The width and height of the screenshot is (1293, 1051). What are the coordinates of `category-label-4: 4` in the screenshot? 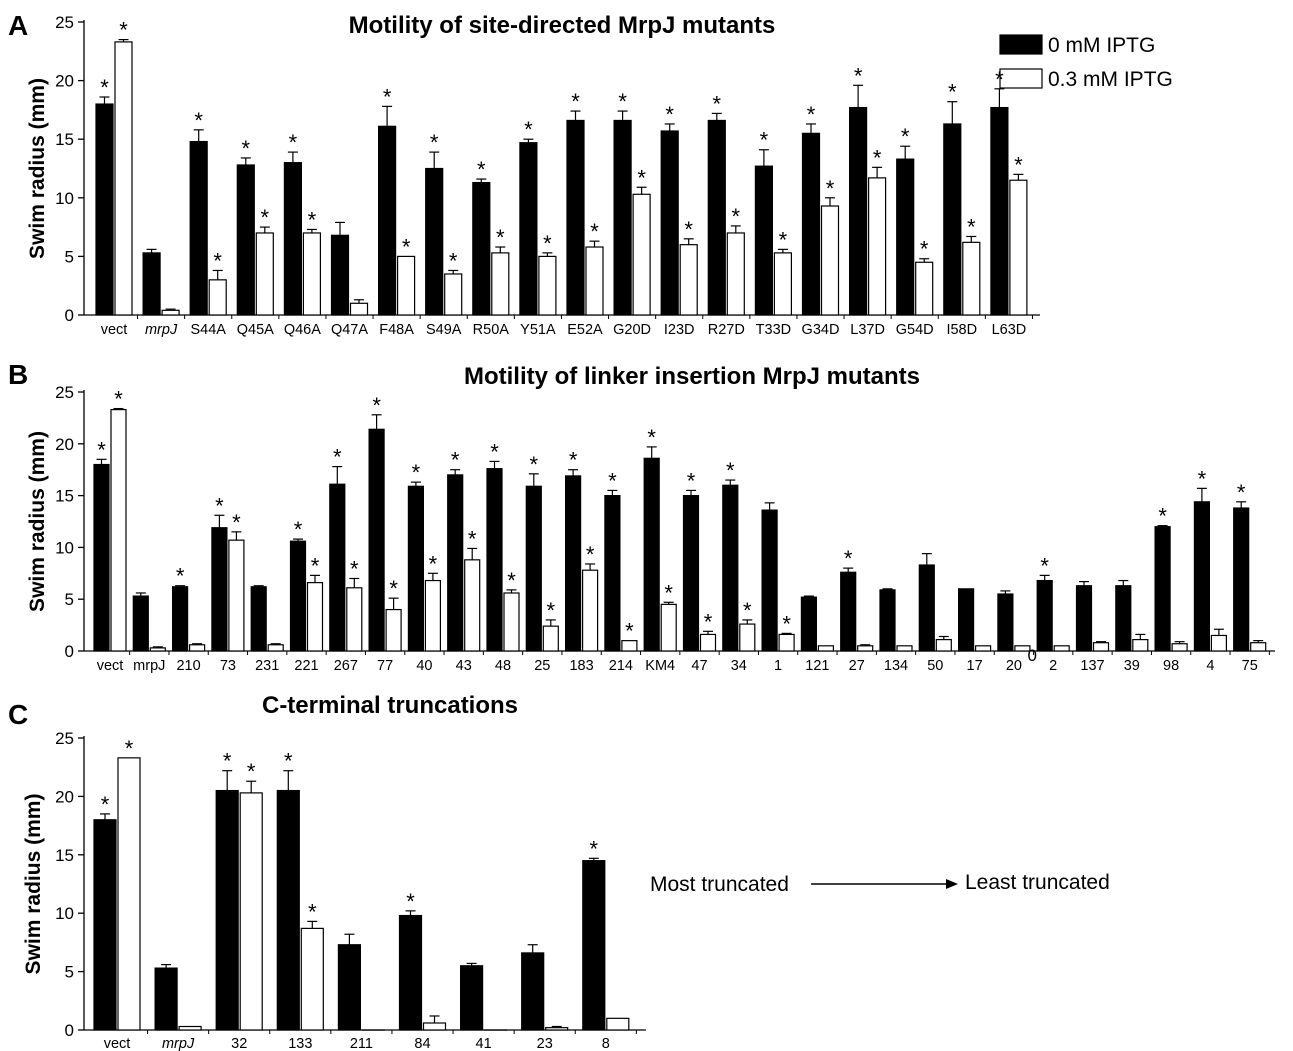 It's located at (1210, 666).